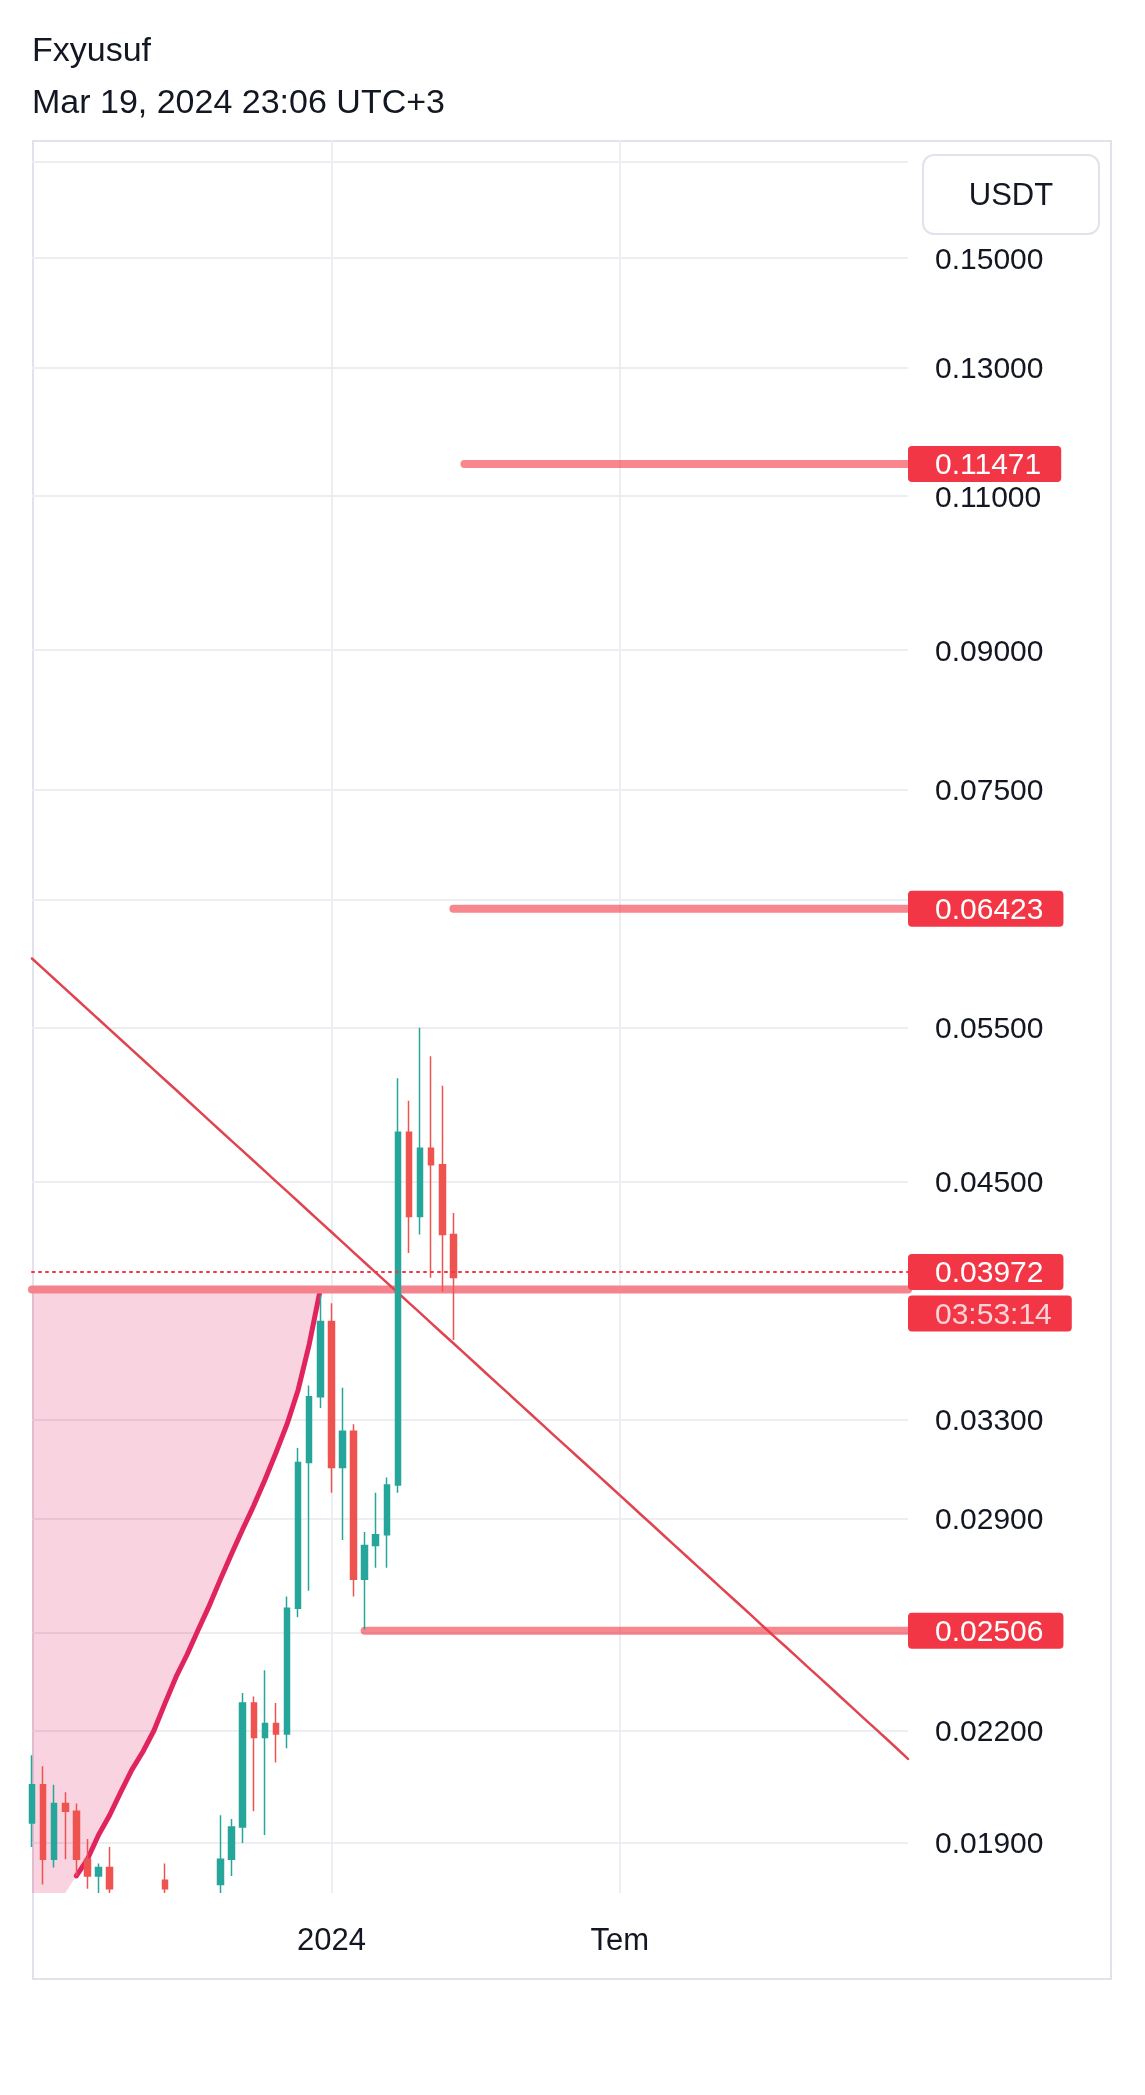 This screenshot has width=1145, height=2095. What do you see at coordinates (92, 49) in the screenshot?
I see `chart-title: Fxyusuf` at bounding box center [92, 49].